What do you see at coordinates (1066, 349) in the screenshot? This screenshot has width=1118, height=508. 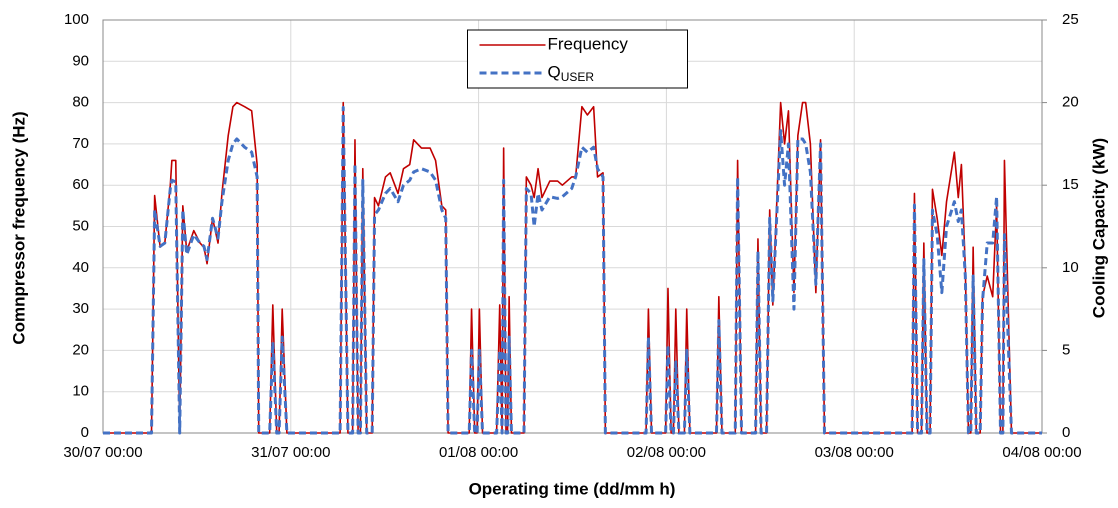 I see `y2-tick-label: 5` at bounding box center [1066, 349].